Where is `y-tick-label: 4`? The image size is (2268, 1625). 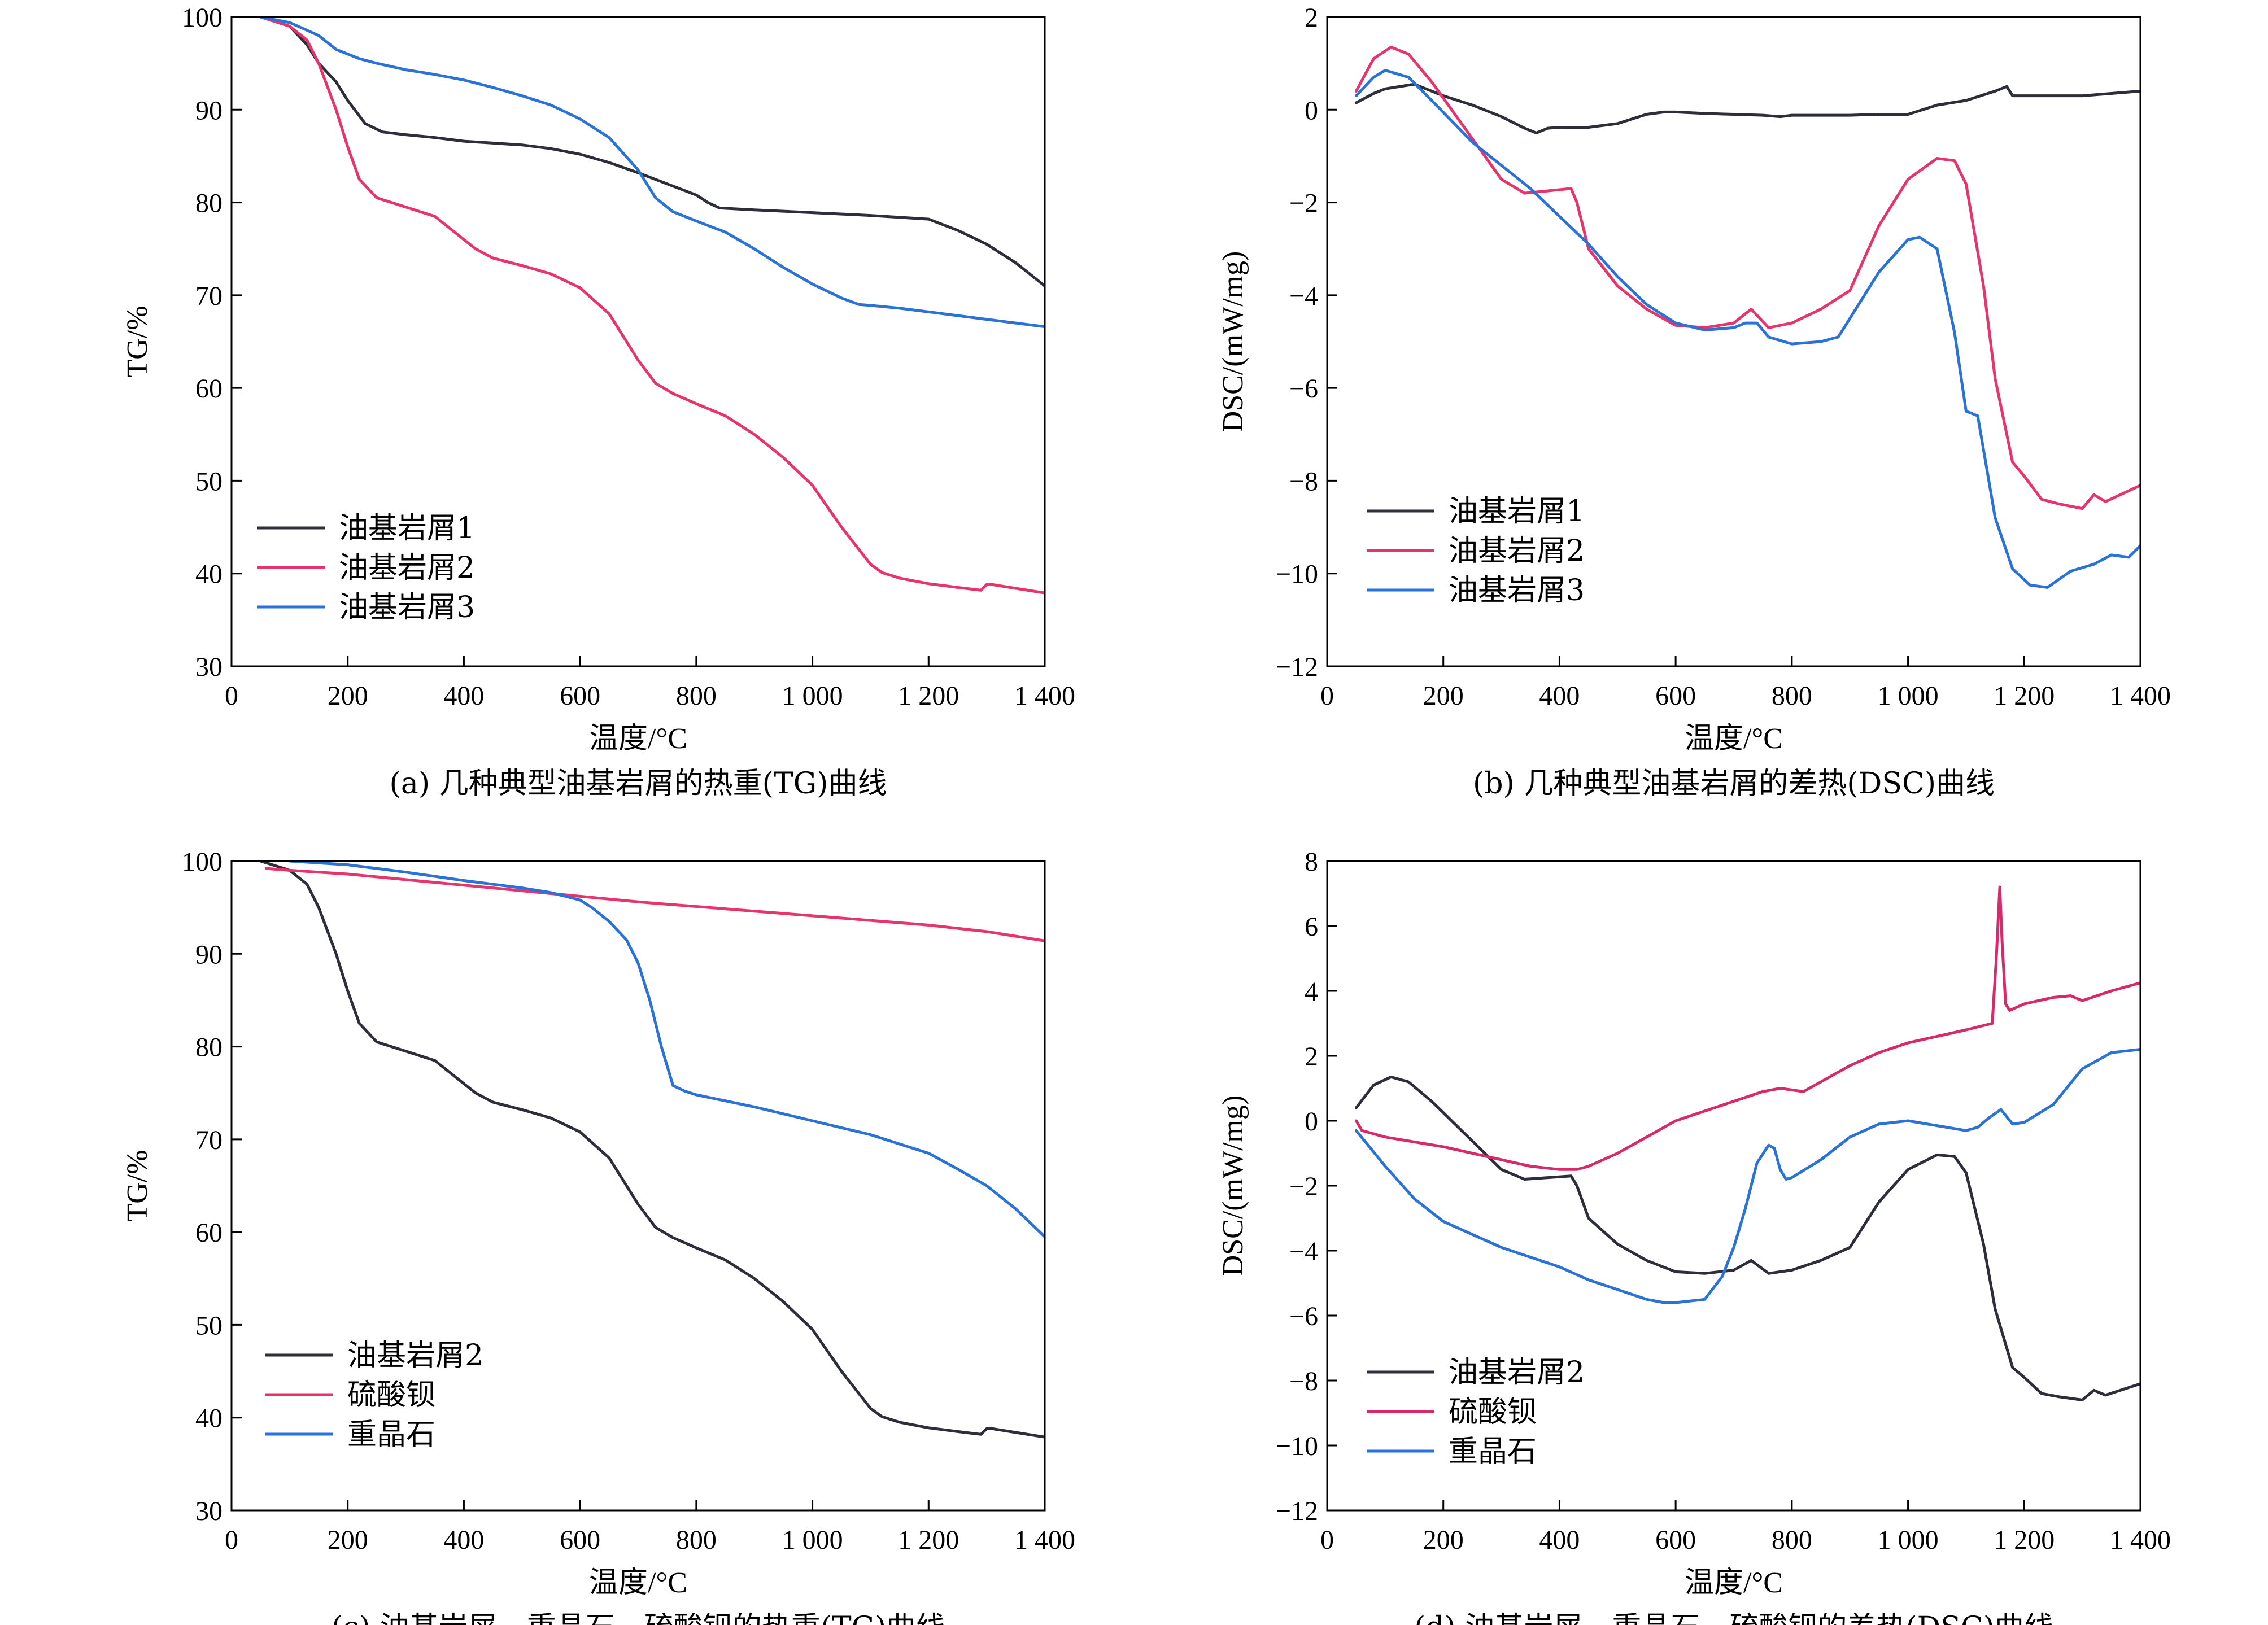
y-tick-label: 4 is located at coordinates (1312, 992).